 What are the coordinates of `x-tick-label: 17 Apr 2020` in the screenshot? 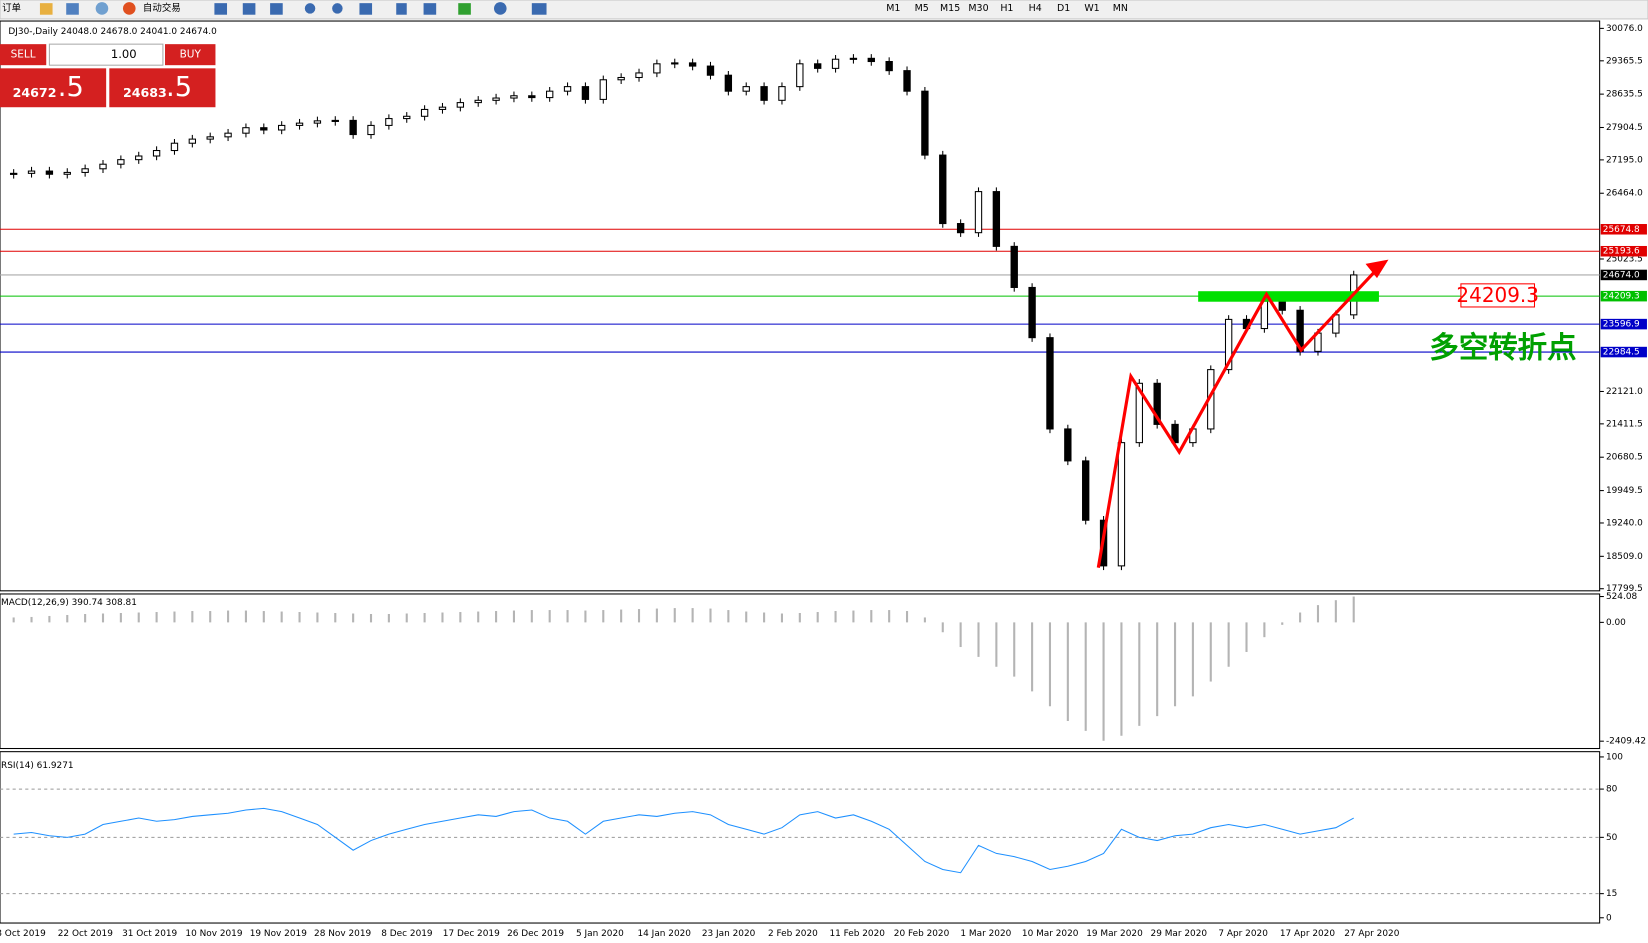 It's located at (1307, 934).